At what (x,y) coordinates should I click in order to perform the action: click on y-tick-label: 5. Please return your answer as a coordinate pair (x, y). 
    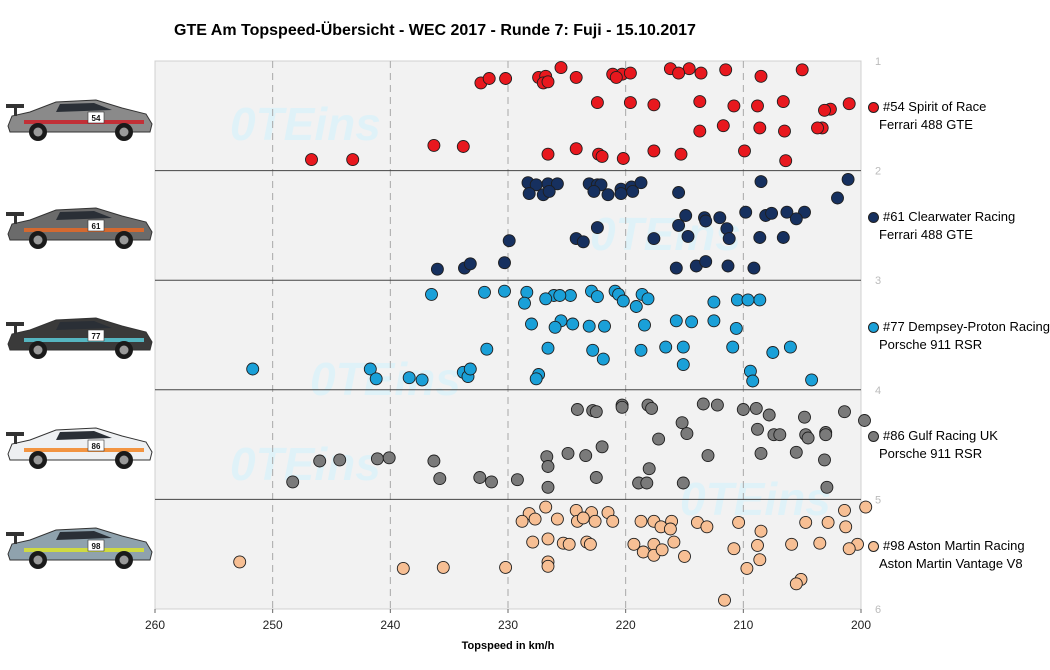
    Looking at the image, I should click on (878, 500).